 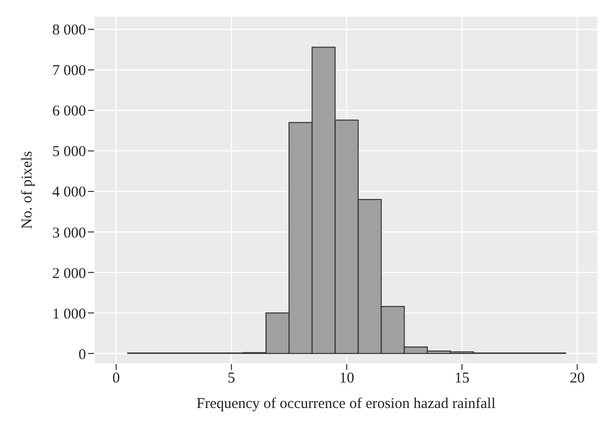 What do you see at coordinates (69, 30) in the screenshot?
I see `y-tick-label: 8 000` at bounding box center [69, 30].